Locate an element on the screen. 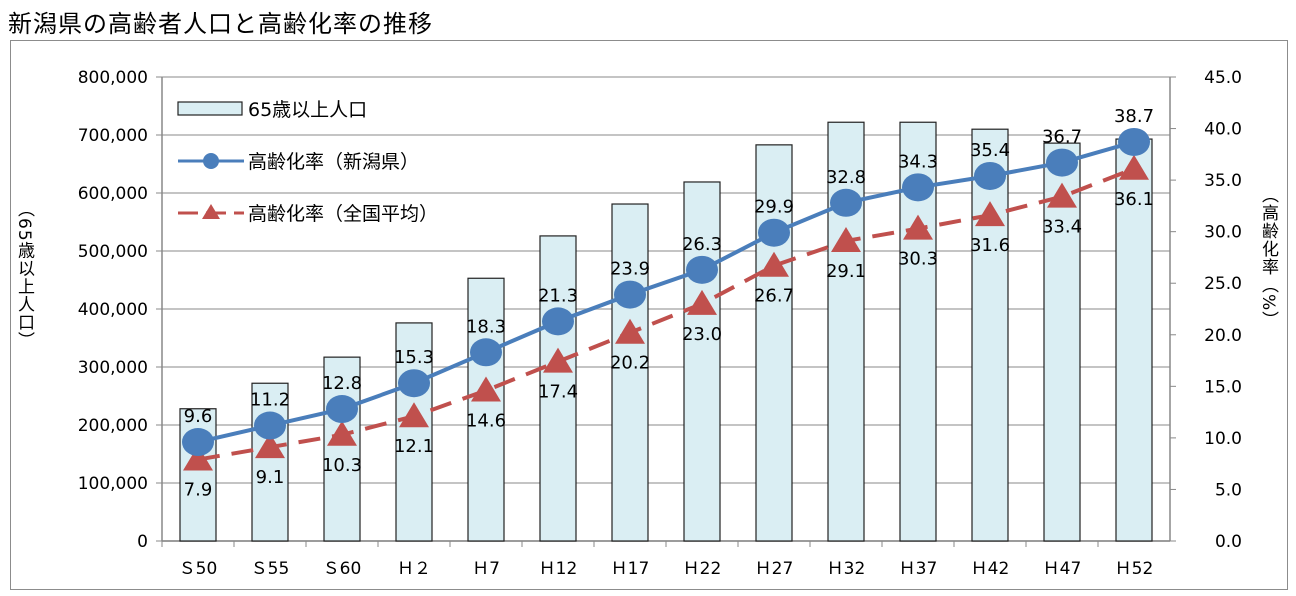 The height and width of the screenshot is (596, 1296). legend-label-bars: 65歳以上人口 is located at coordinates (307, 110).